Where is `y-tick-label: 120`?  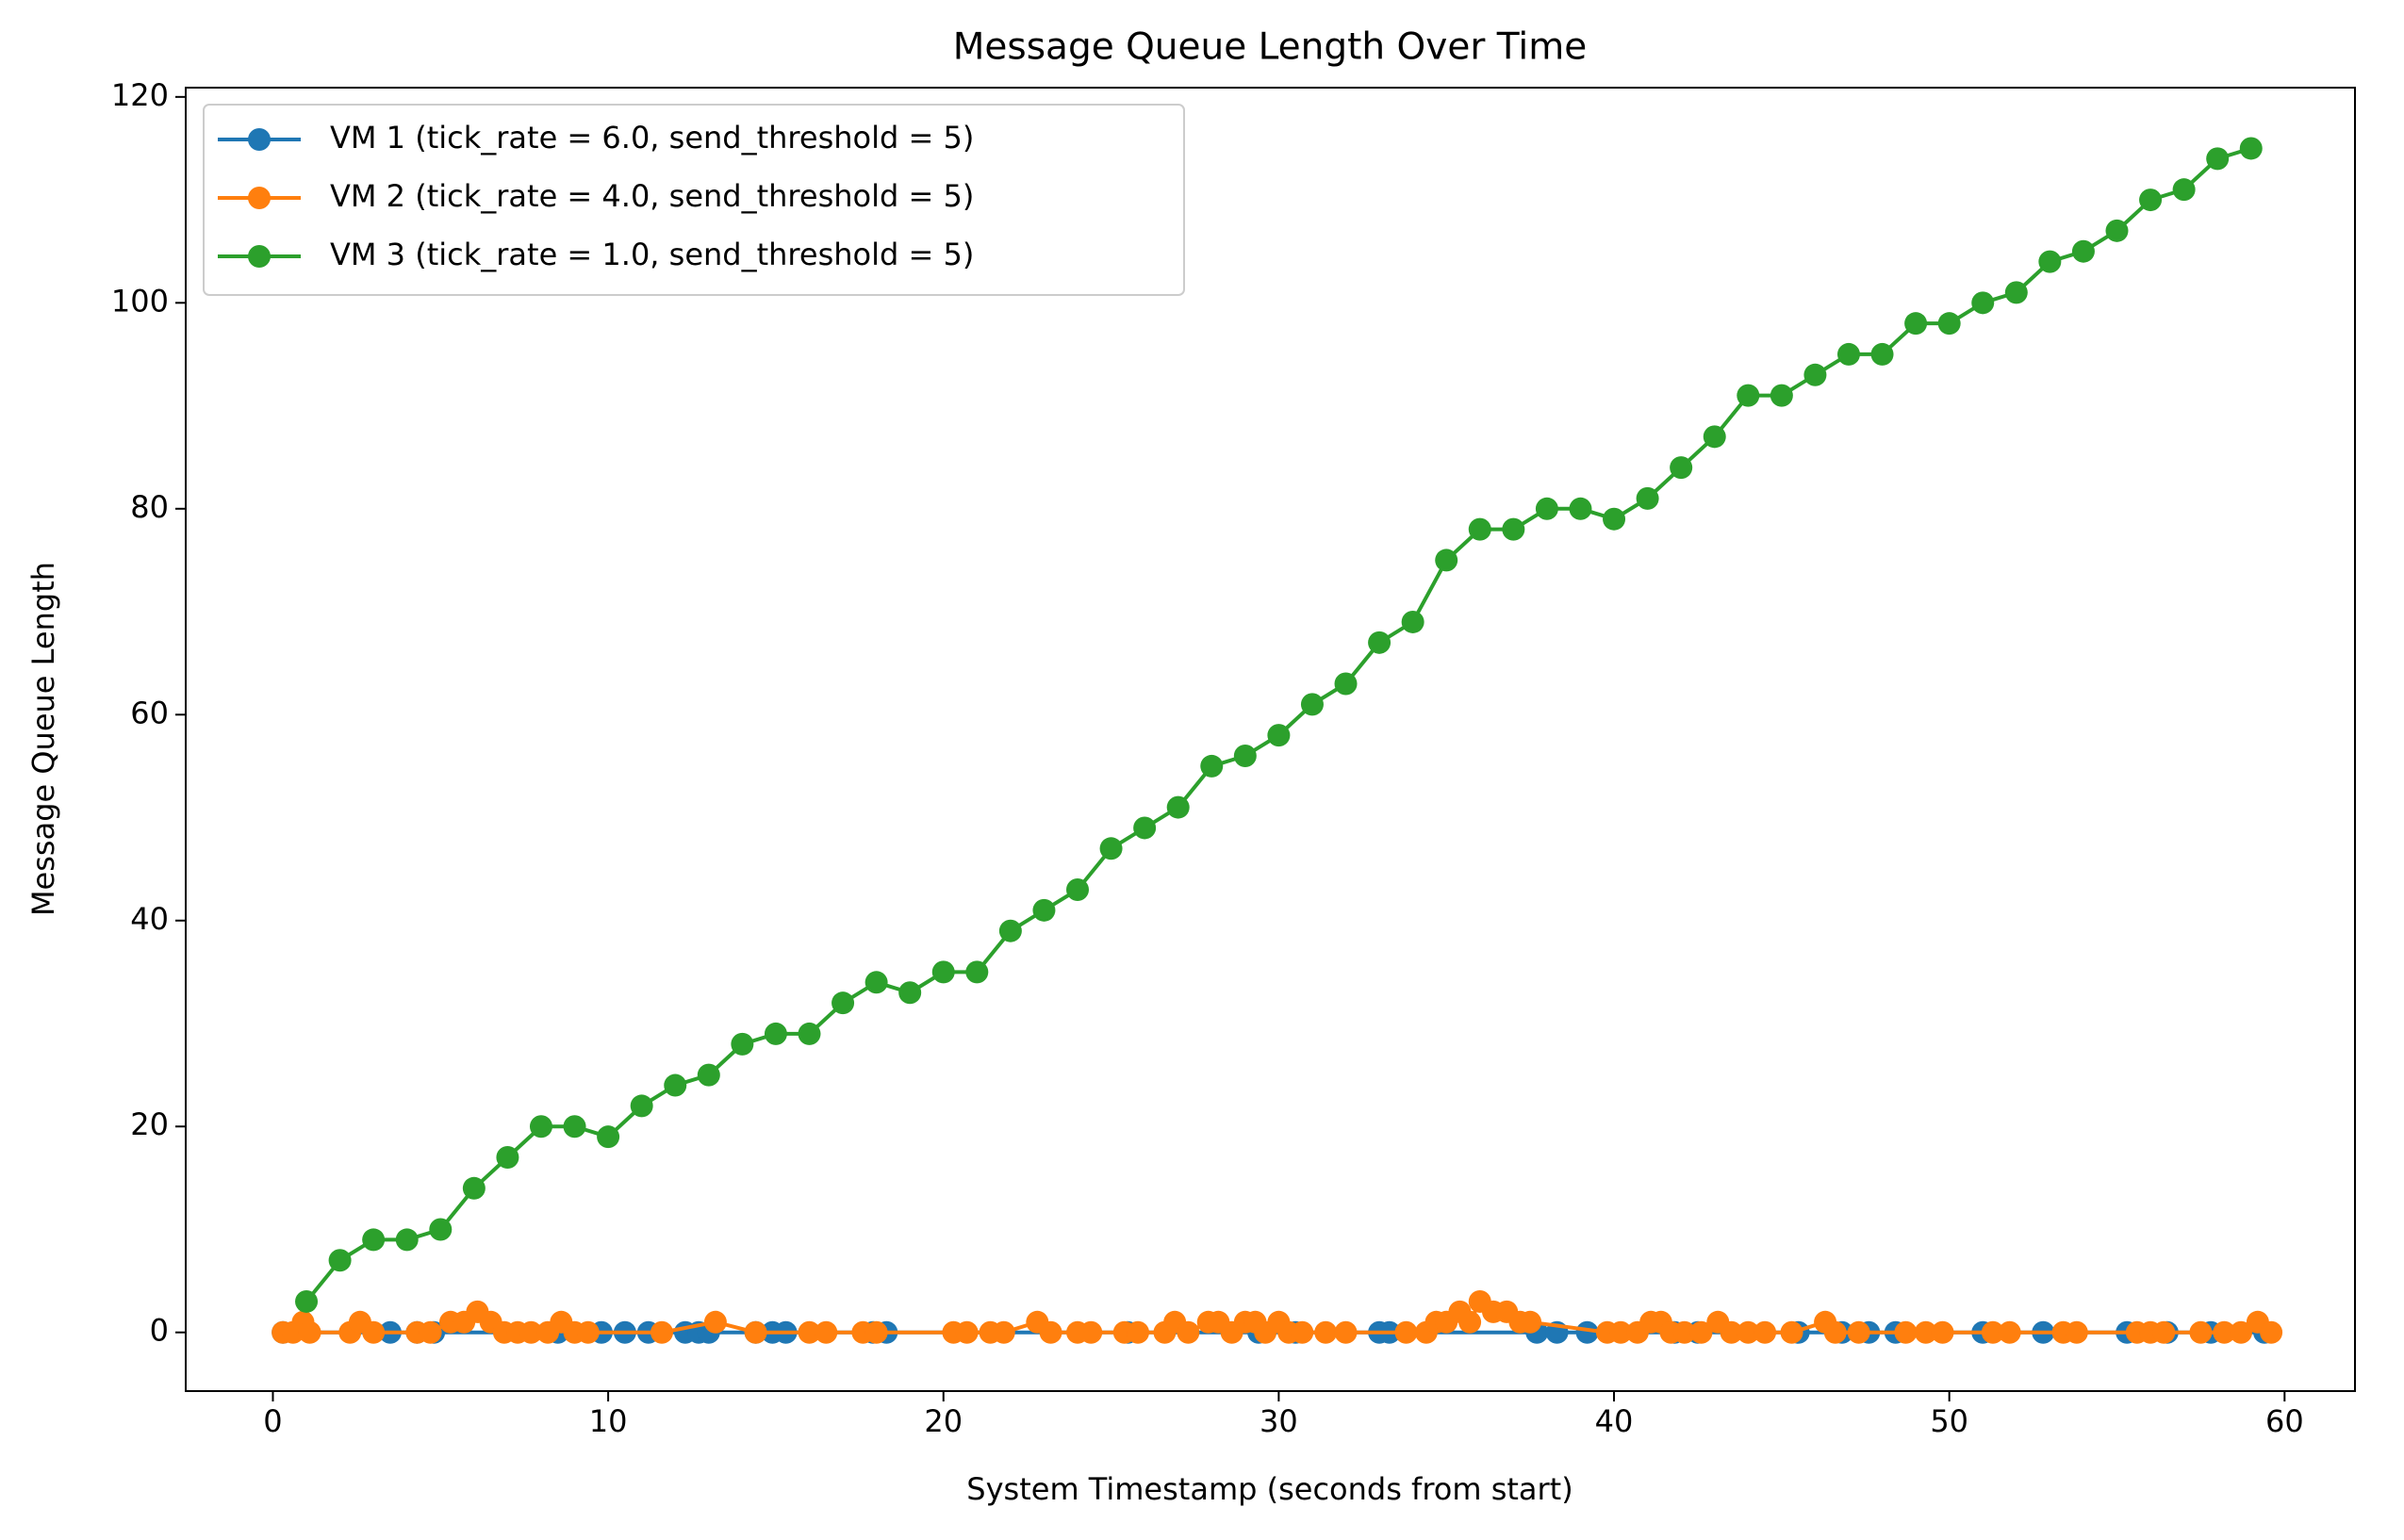
y-tick-label: 120 is located at coordinates (140, 95).